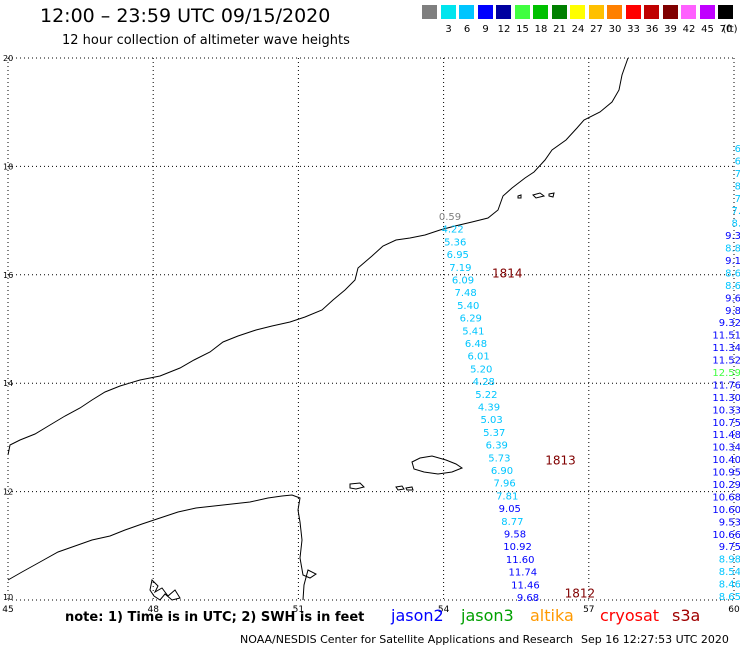  I want to click on legend-label: 30, so click(615, 29).